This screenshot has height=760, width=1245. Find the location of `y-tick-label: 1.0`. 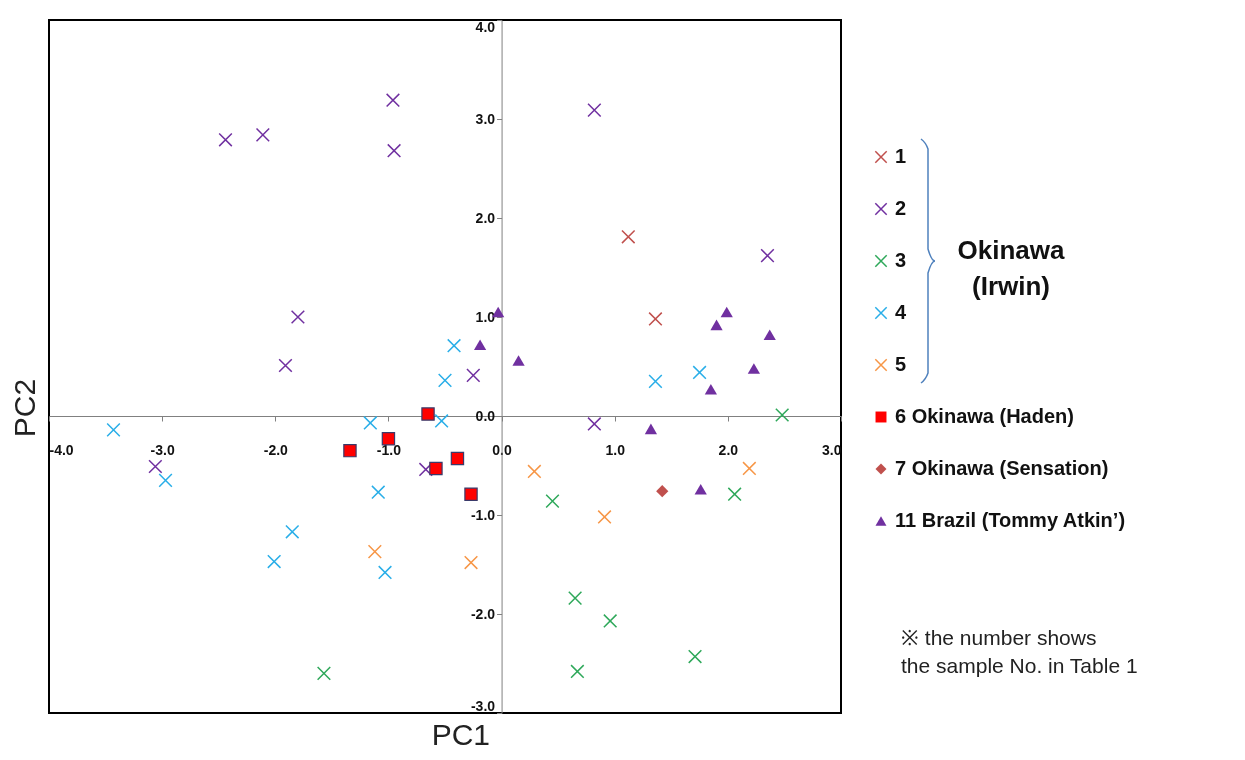

y-tick-label: 1.0 is located at coordinates (485, 316).